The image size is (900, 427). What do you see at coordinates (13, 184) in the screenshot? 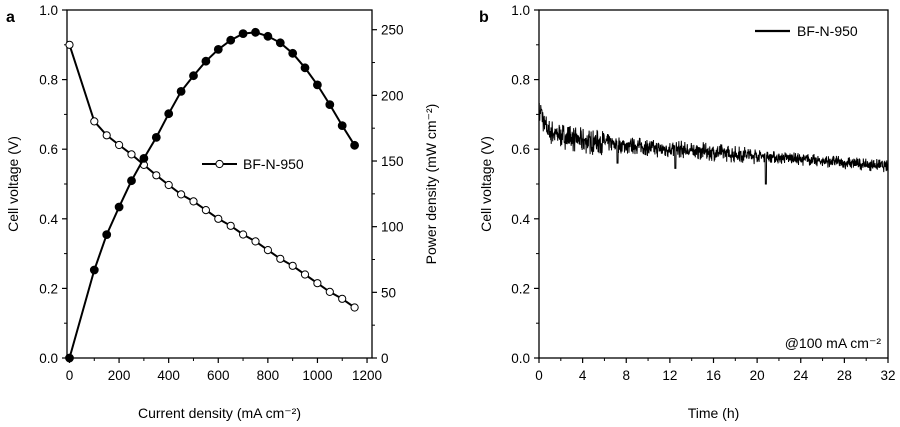
I see `panel-a-y-axis-title: Cell voltage (V)` at bounding box center [13, 184].